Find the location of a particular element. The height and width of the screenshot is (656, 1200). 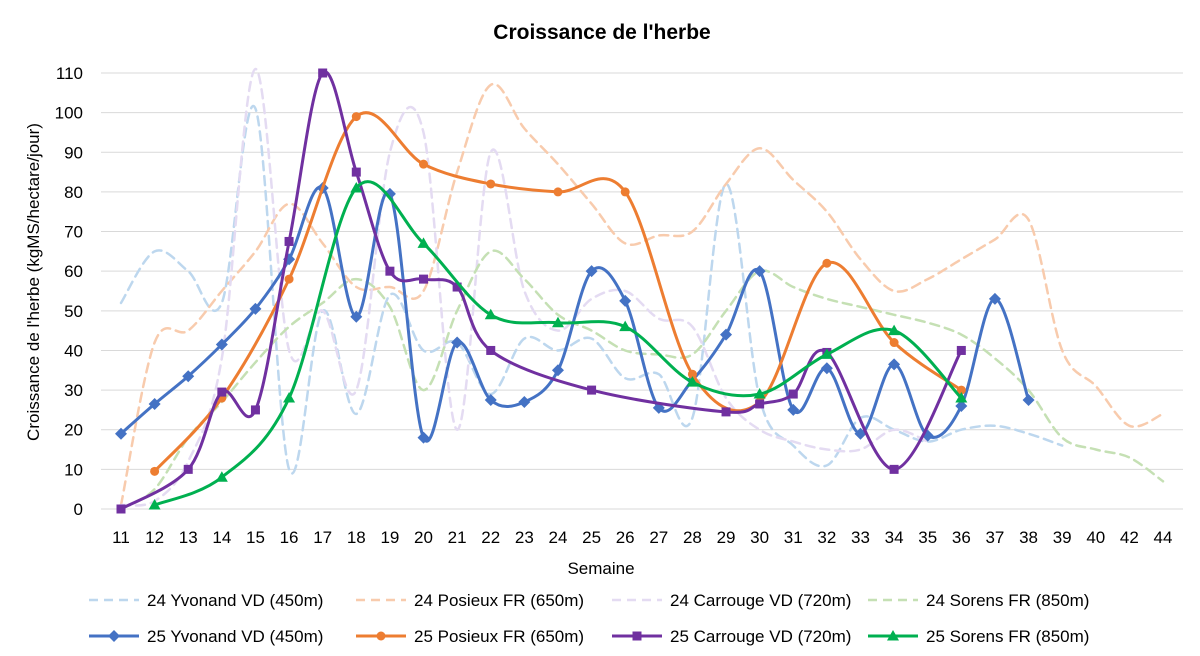

x-tick-label: 31 is located at coordinates (793, 537).